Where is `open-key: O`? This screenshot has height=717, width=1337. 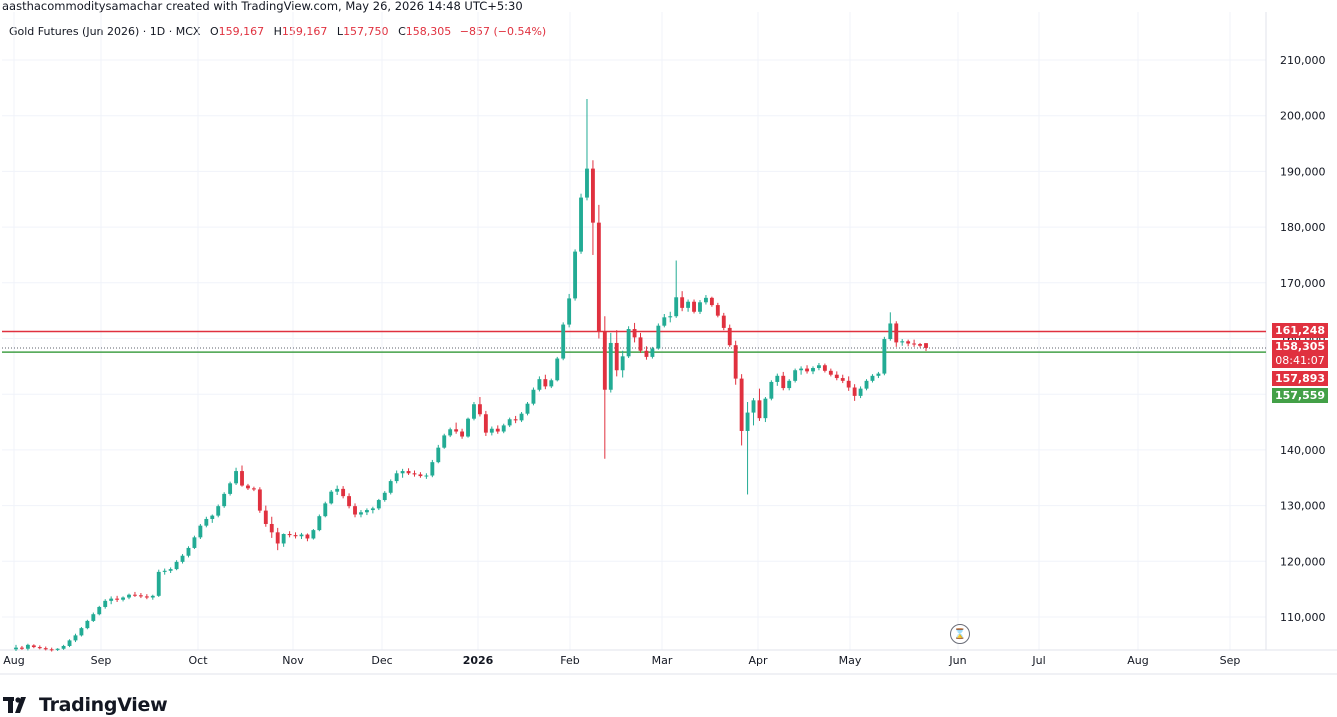
open-key: O is located at coordinates (214, 31).